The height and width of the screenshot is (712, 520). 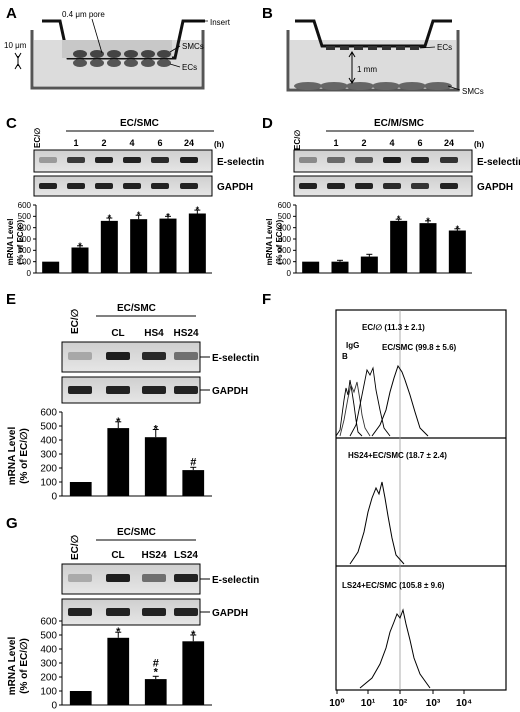 What do you see at coordinates (12, 666) in the screenshot?
I see `ylabel-g-1: mRNA Level` at bounding box center [12, 666].